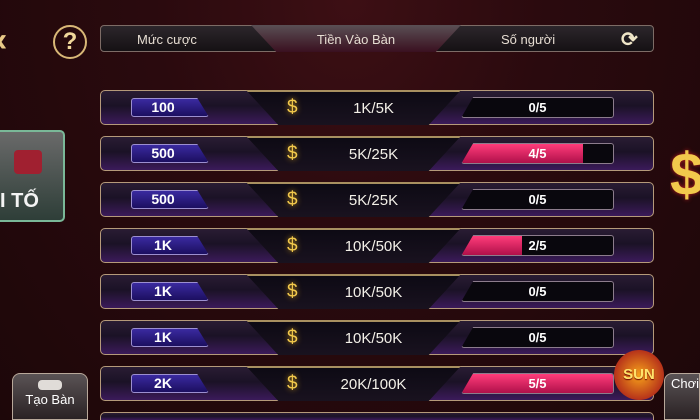 This screenshot has height=420, width=700. I want to click on header-center-tab, so click(356, 38).